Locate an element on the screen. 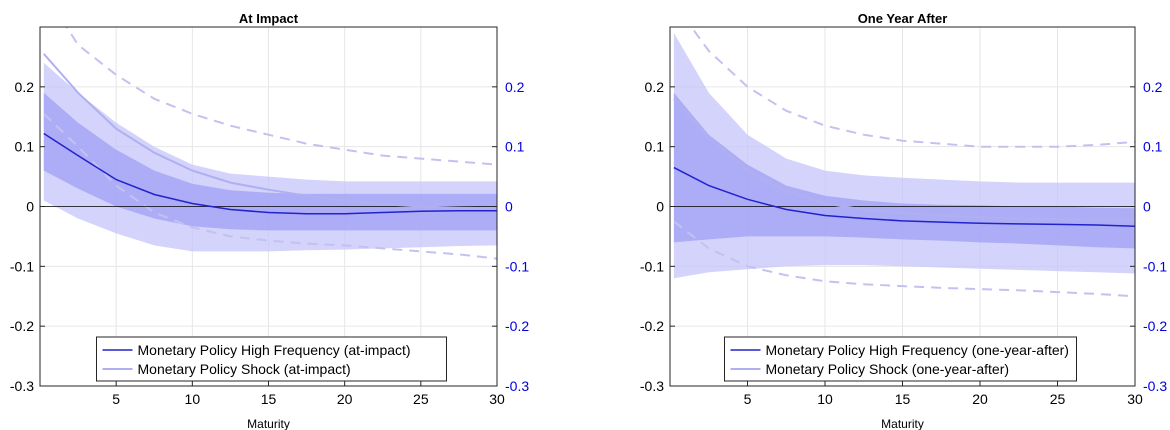 Image resolution: width=1170 pixels, height=430 pixels. legend-label-shock: Monetary Policy Shock (at-impact) is located at coordinates (244, 369).